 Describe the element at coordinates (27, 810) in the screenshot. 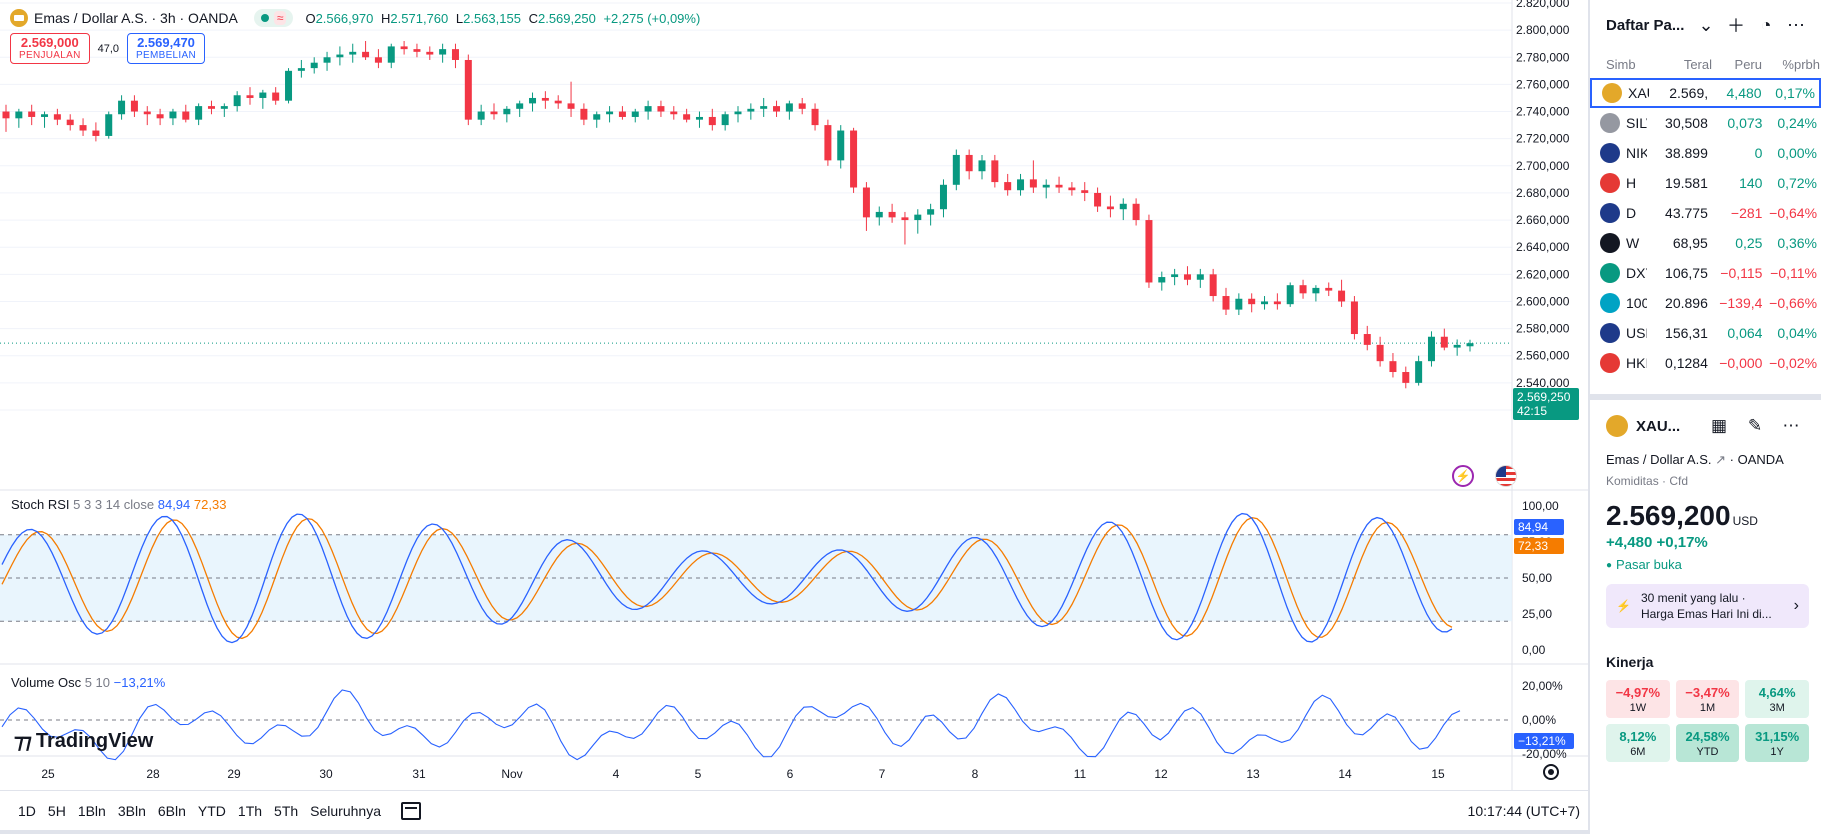

I see `range-1d: 1D` at that location.